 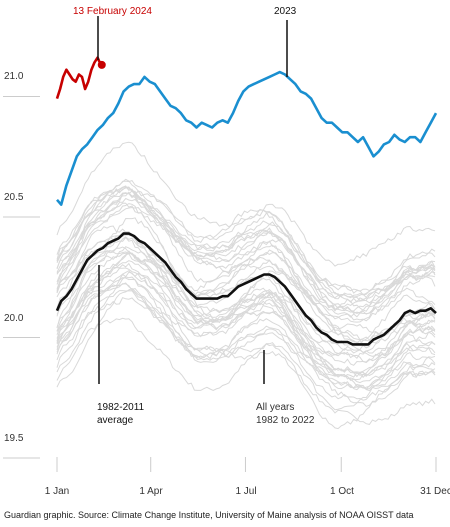 What do you see at coordinates (14, 438) in the screenshot?
I see `y-tick-label: 19.5` at bounding box center [14, 438].